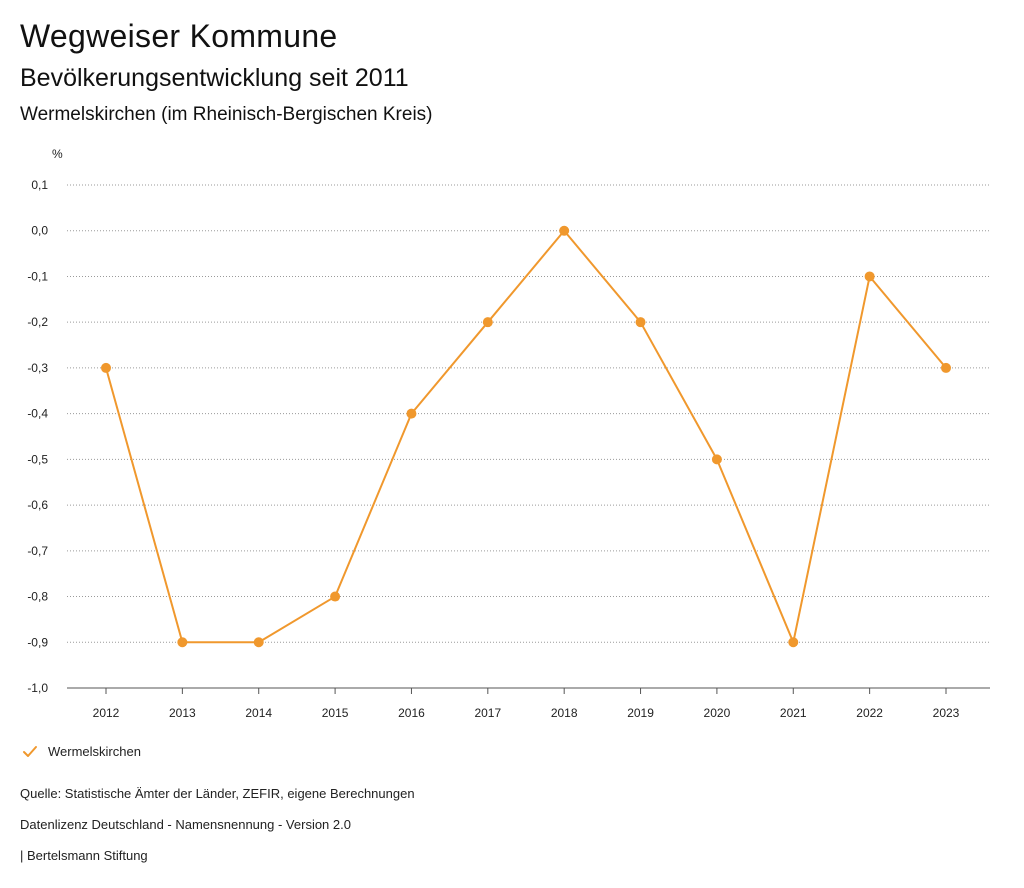  Describe the element at coordinates (487, 713) in the screenshot. I see `x-tick-label: 2017` at that location.